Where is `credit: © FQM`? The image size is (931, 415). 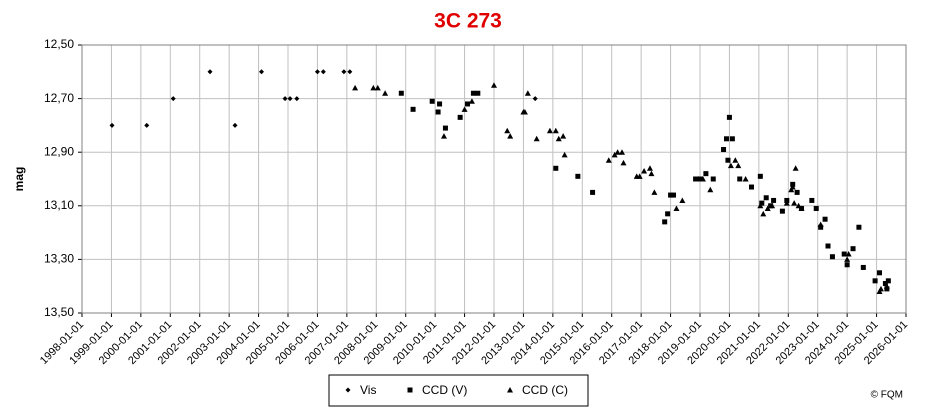 credit: © FQM is located at coordinates (887, 395).